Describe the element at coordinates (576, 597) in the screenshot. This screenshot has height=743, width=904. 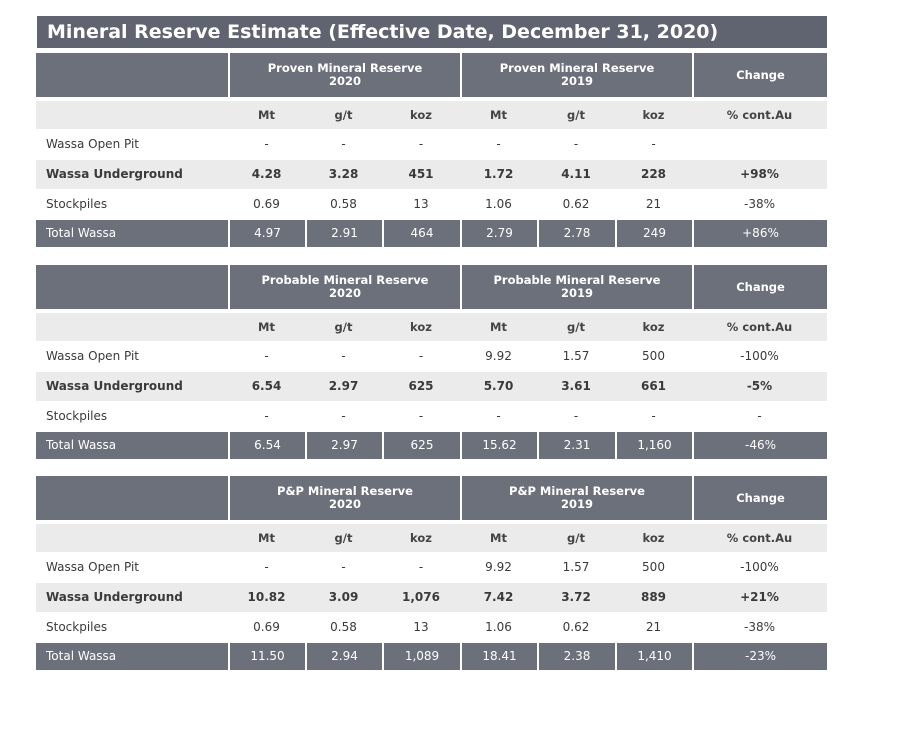
I see `cell: 3.72` at that location.